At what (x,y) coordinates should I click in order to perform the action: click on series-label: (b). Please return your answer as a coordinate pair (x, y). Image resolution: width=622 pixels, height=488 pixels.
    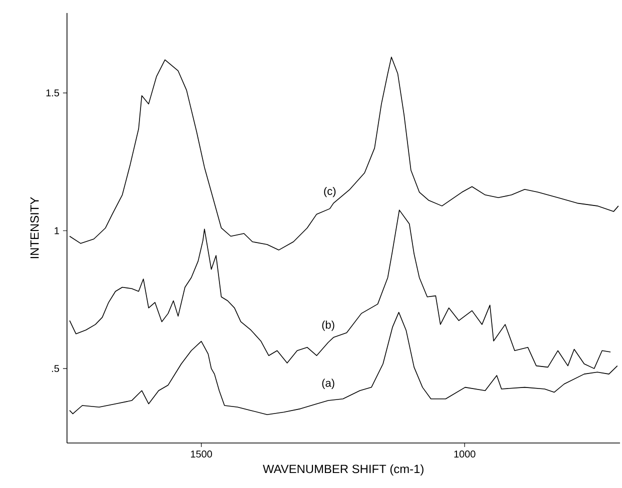
    Looking at the image, I should click on (328, 325).